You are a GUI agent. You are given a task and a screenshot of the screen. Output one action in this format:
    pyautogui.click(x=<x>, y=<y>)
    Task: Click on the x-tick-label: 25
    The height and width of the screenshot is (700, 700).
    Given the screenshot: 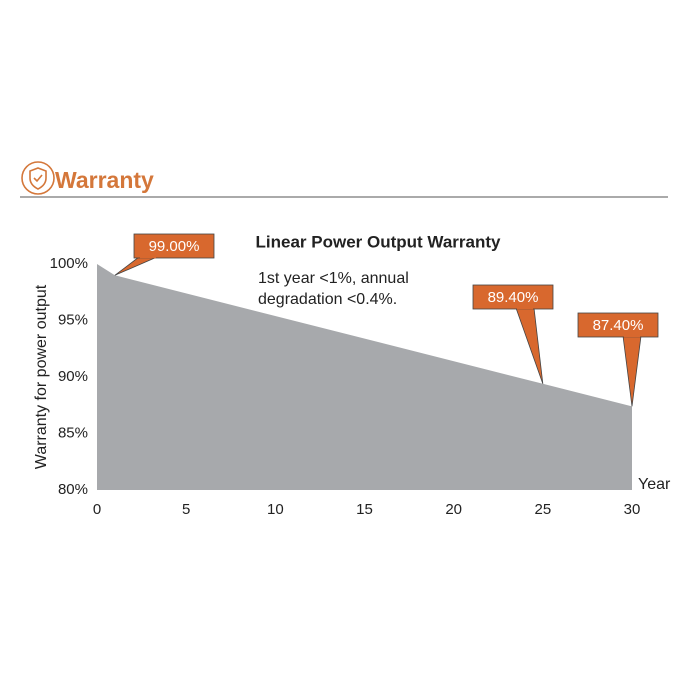 What is the action you would take?
    pyautogui.click(x=542, y=509)
    